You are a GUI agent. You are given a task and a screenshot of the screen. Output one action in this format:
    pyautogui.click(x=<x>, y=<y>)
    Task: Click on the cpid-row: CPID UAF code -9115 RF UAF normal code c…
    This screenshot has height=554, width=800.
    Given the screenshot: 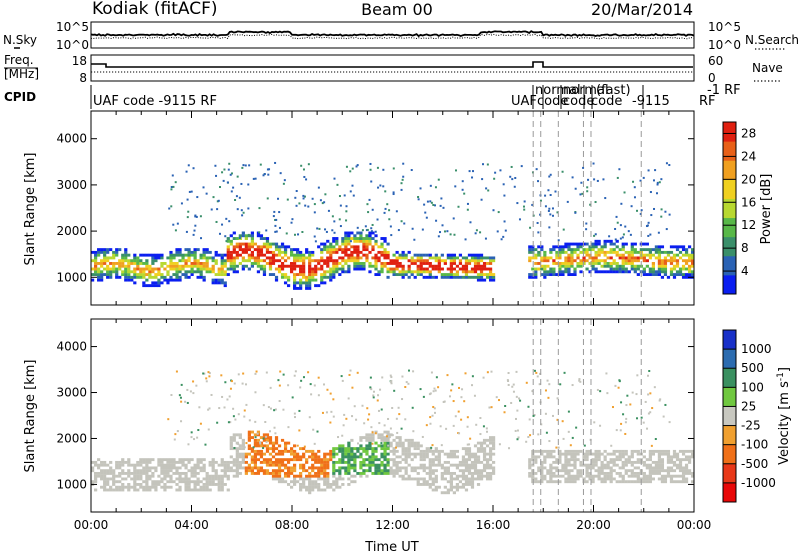 What is the action you would take?
    pyautogui.click(x=372, y=96)
    